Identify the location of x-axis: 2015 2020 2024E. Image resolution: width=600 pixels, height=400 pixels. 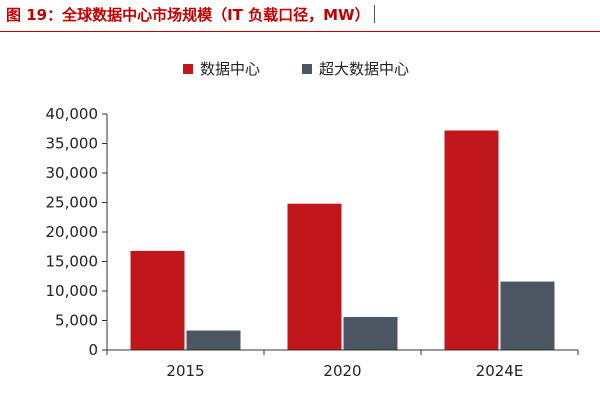
(342, 364).